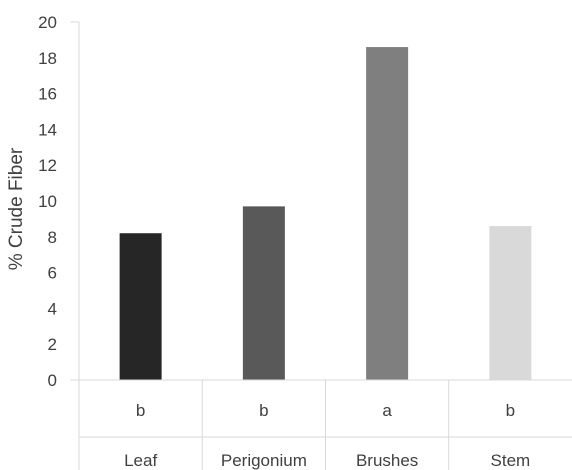 This screenshot has width=572, height=470. I want to click on x-category-label: Leaf, so click(140, 460).